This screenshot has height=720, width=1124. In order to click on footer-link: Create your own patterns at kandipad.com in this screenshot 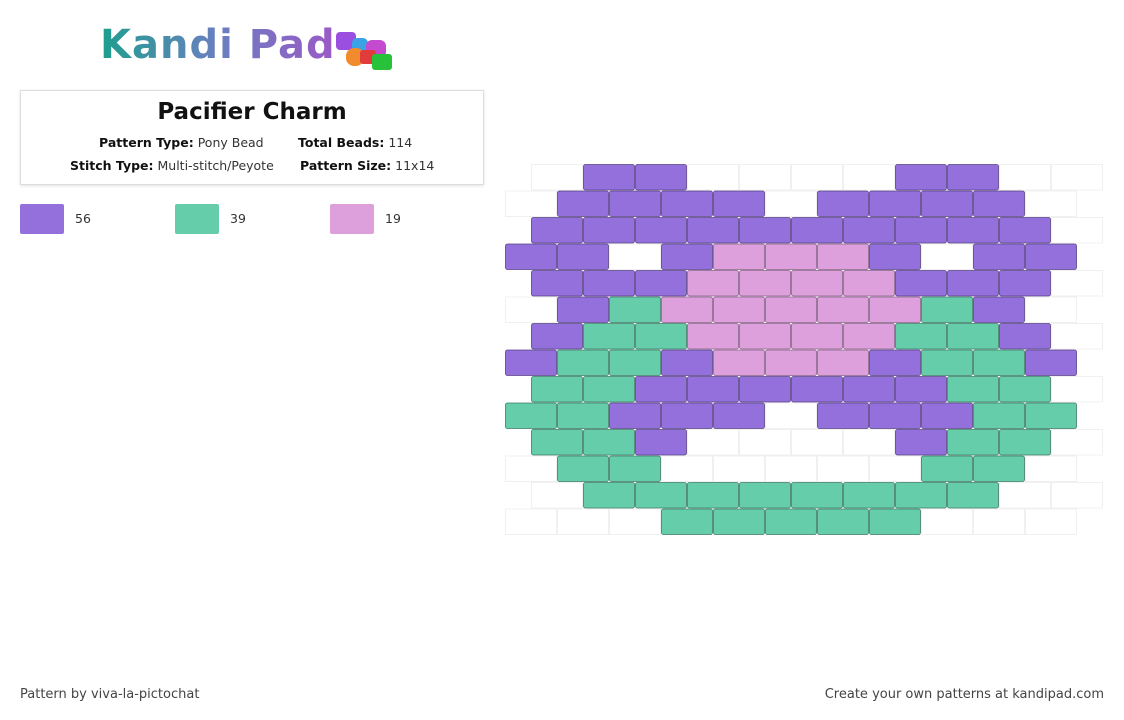, I will do `click(964, 694)`.